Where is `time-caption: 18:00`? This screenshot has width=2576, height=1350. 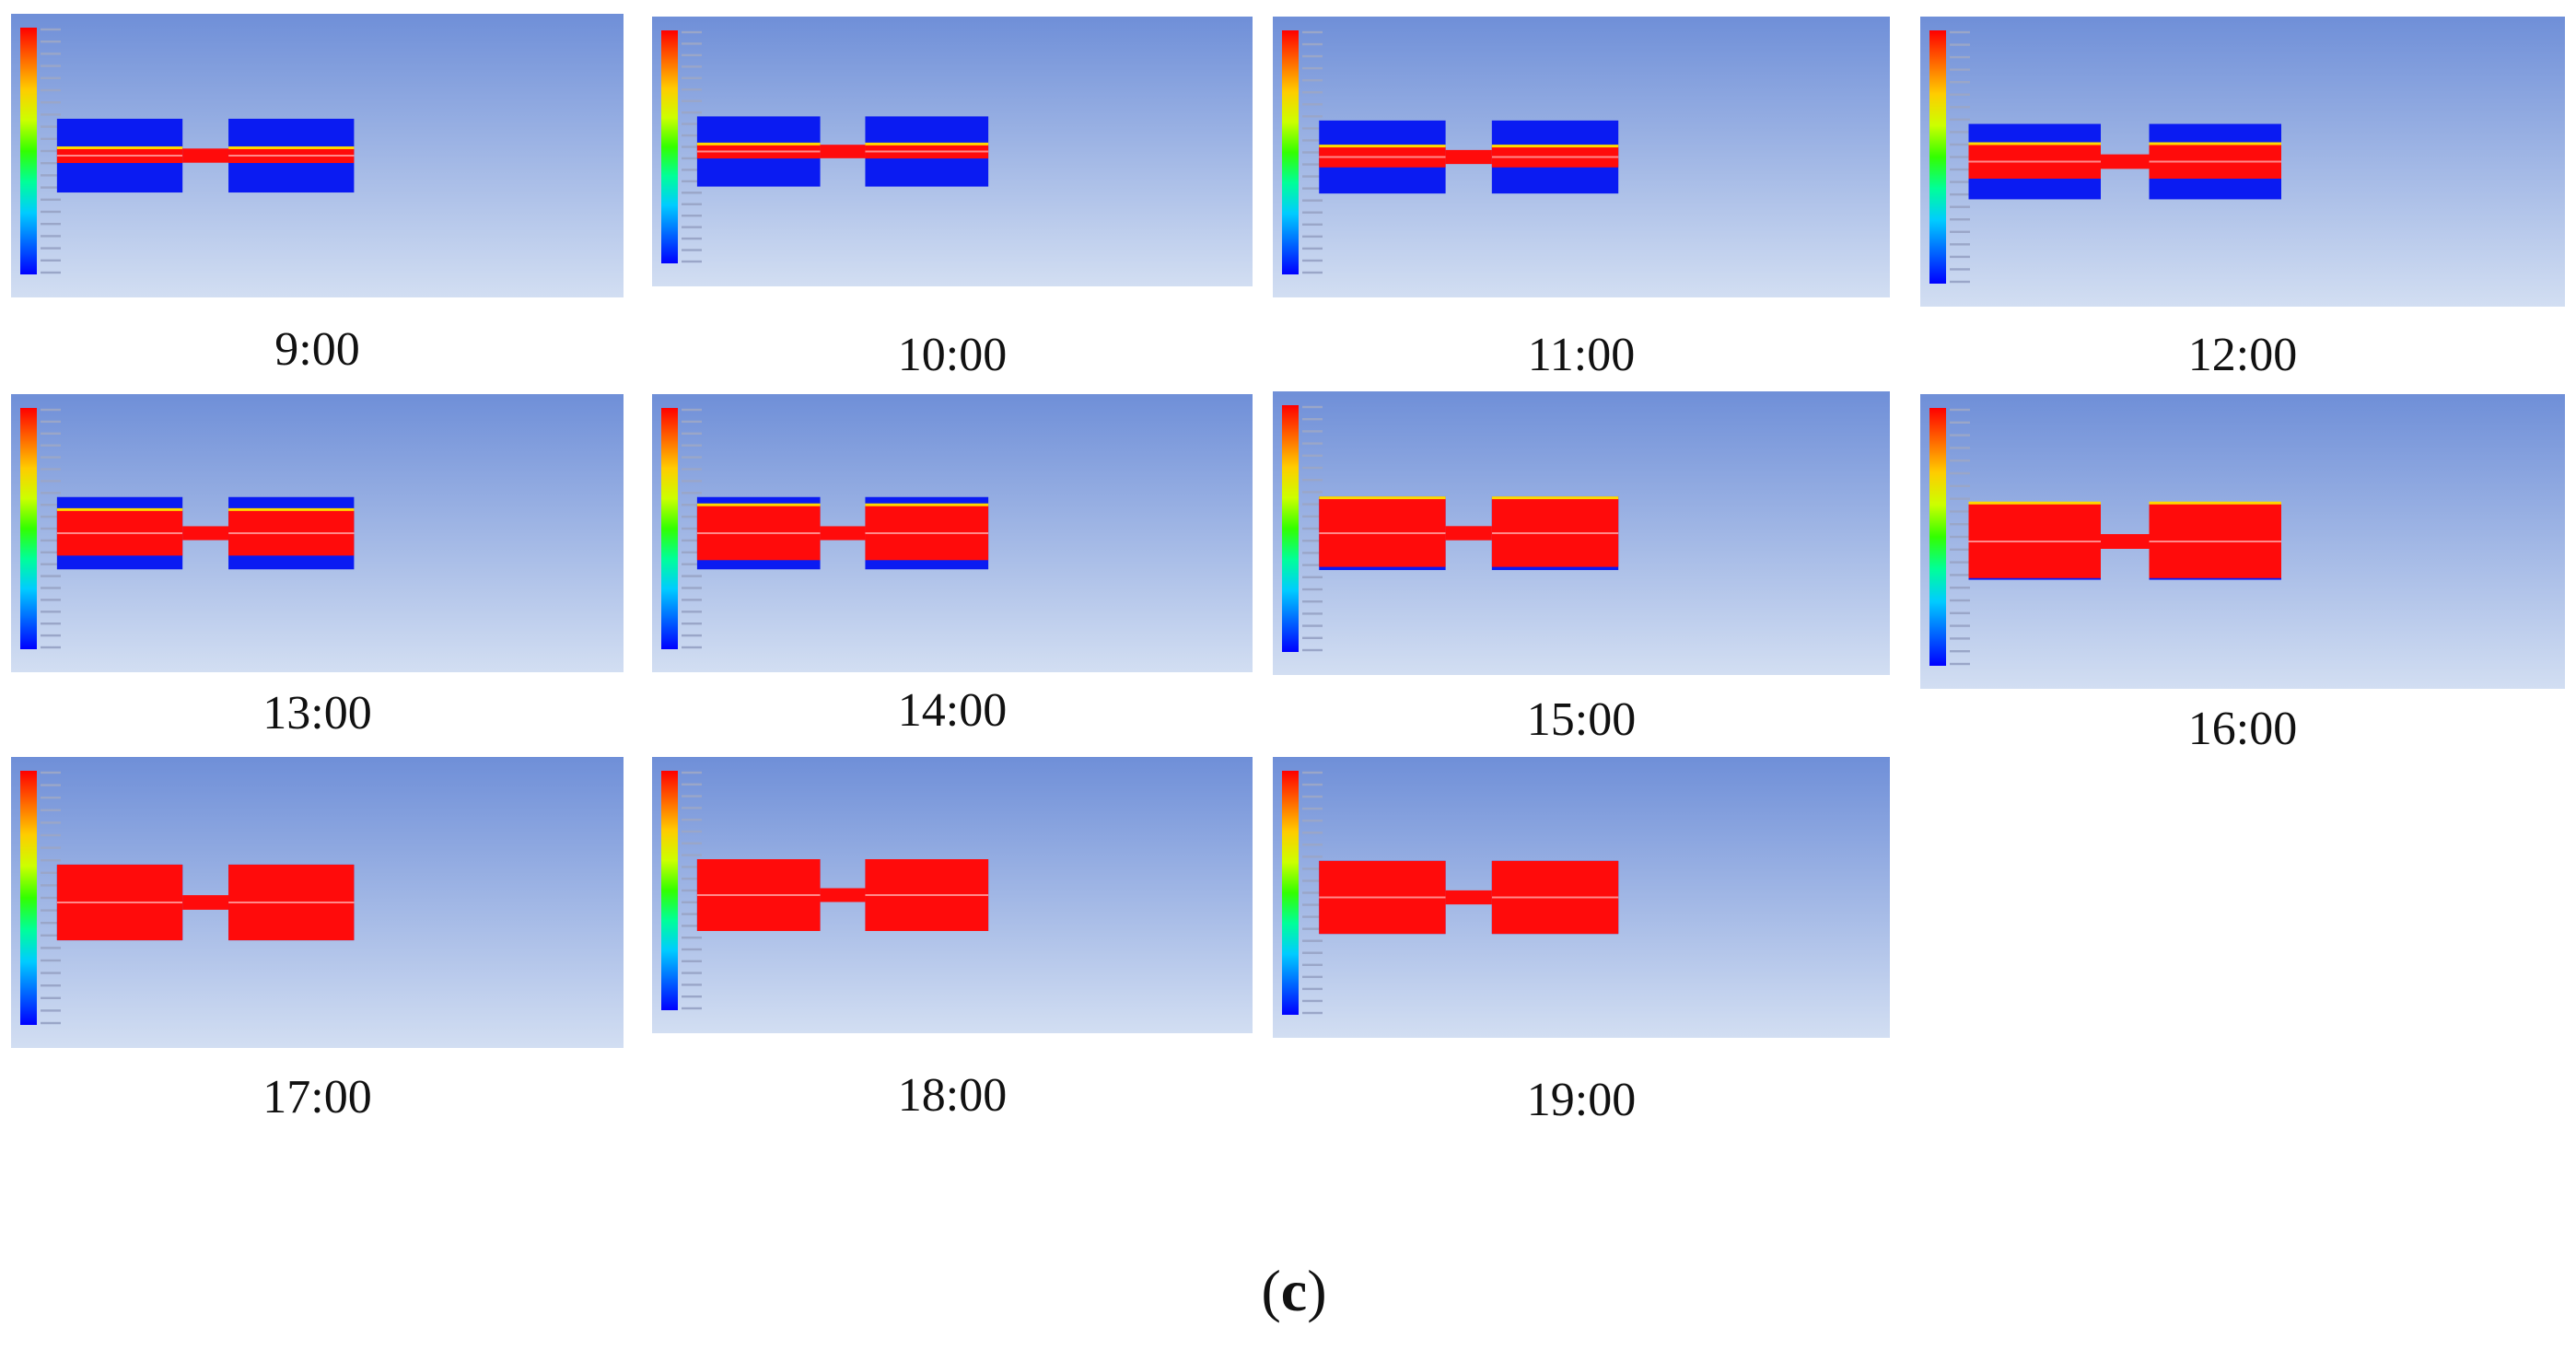 time-caption: 18:00 is located at coordinates (952, 1095).